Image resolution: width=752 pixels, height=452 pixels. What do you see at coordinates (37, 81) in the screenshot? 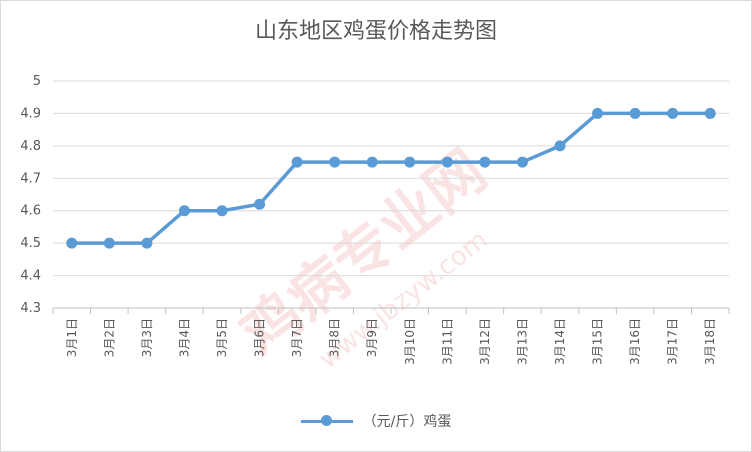
I see `y-tick-label: 5` at bounding box center [37, 81].